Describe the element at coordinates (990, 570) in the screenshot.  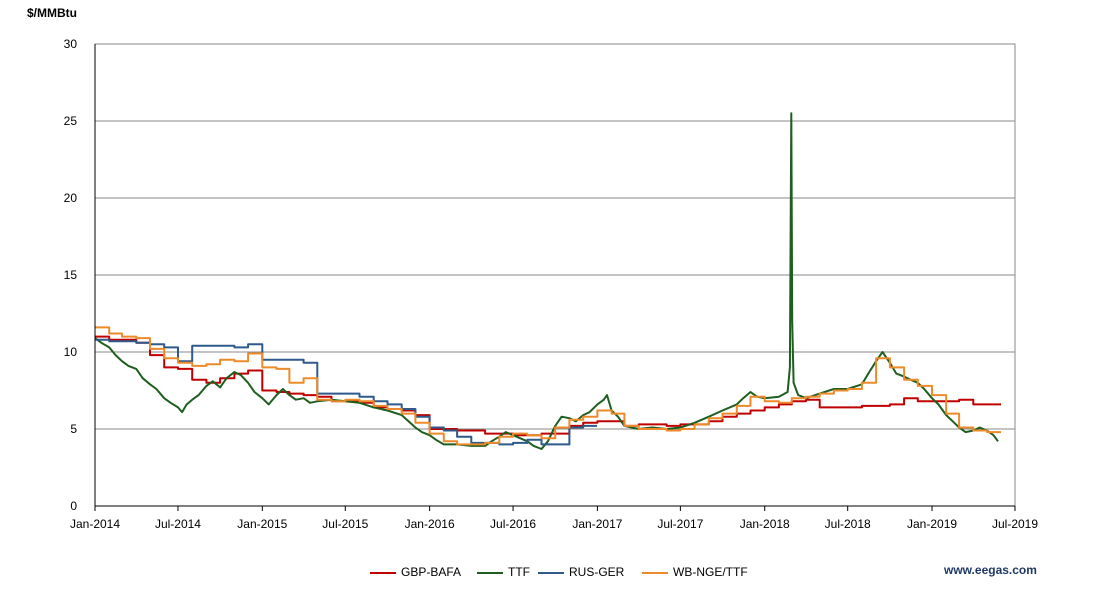
I see `source-label: www.eegas.com` at that location.